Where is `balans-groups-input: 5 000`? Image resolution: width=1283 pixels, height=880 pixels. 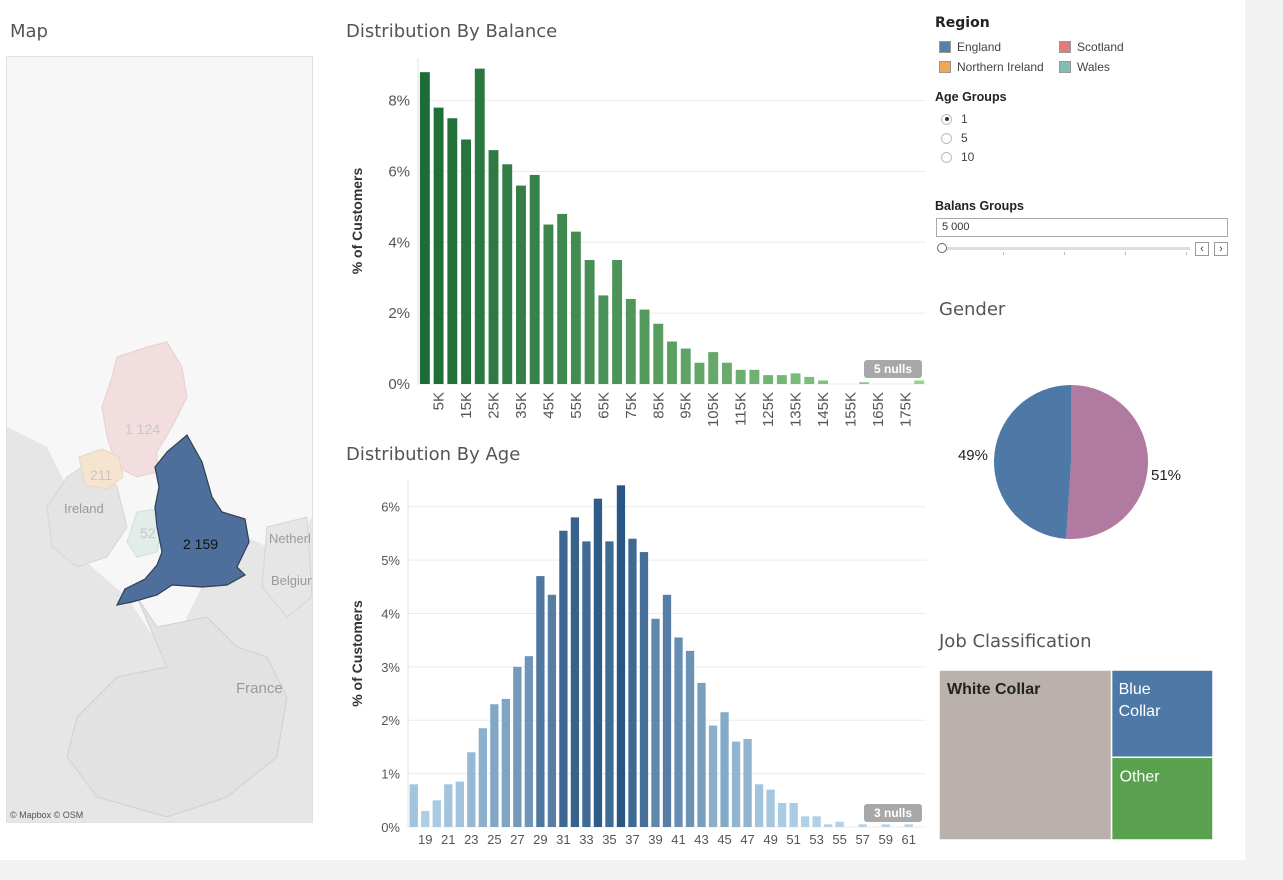 balans-groups-input: 5 000 is located at coordinates (1082, 227).